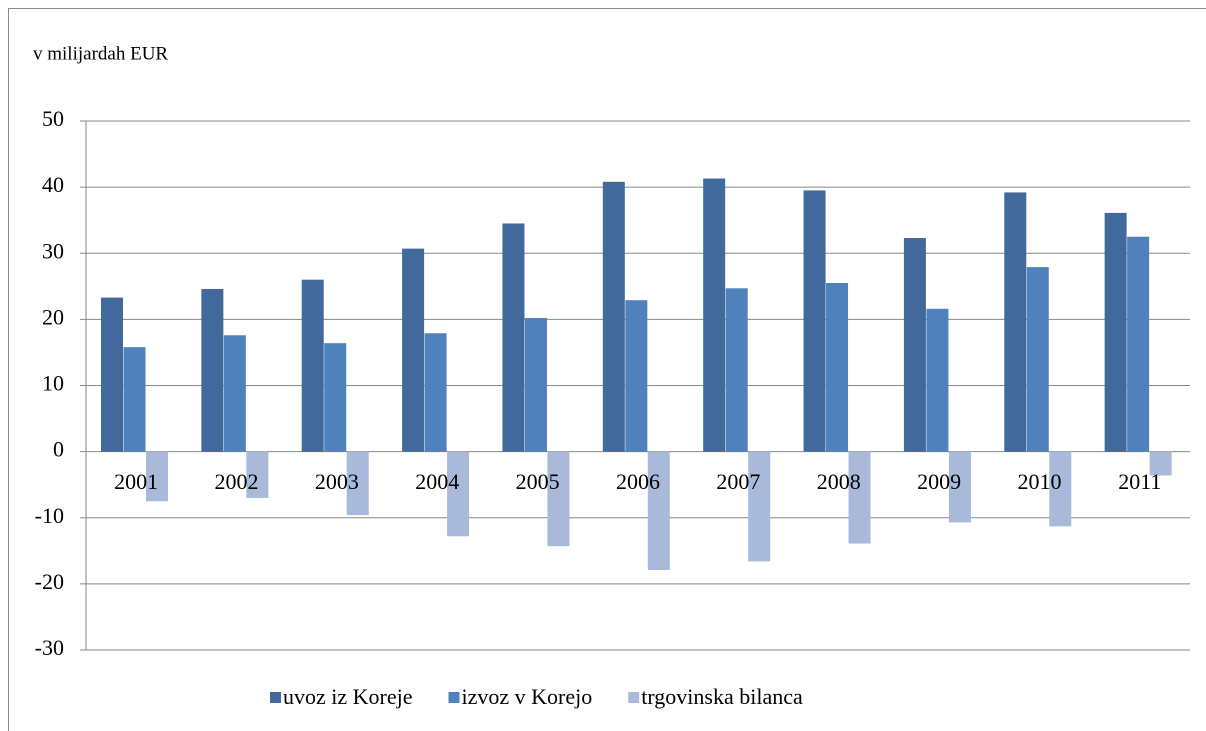 The width and height of the screenshot is (1206, 731). Describe the element at coordinates (538, 481) in the screenshot. I see `x-tick-label: 2005` at that location.